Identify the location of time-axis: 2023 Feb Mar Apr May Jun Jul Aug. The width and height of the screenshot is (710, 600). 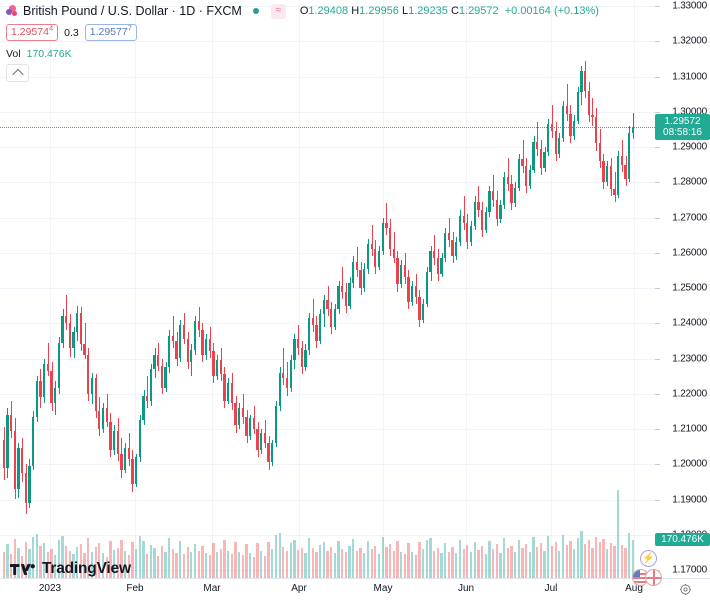
(355, 589).